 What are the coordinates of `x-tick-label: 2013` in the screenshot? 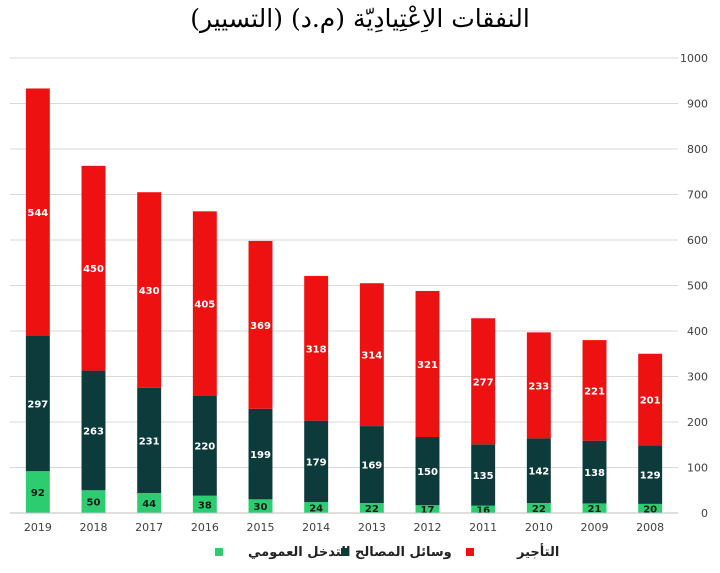 It's located at (372, 527).